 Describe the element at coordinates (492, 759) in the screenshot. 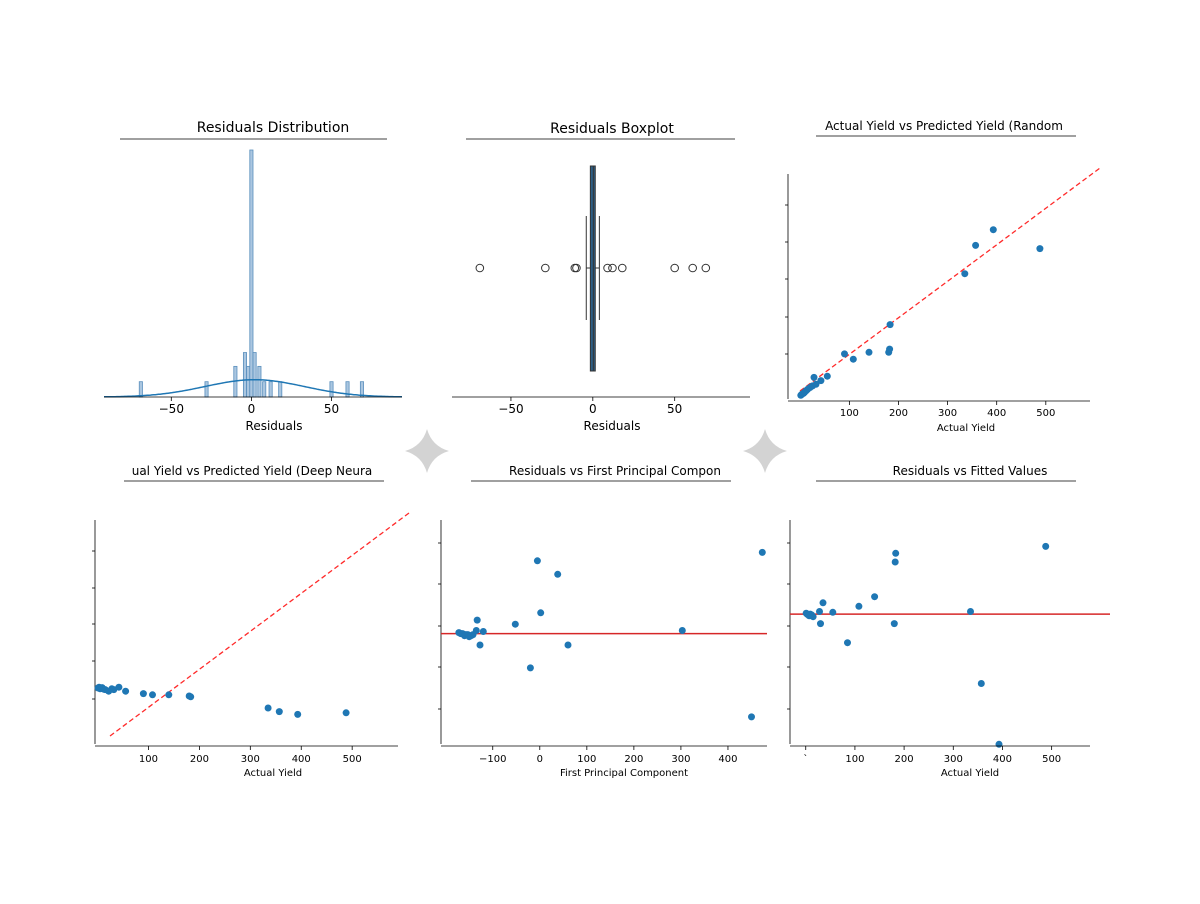

I see `x-tick-label: −100` at that location.